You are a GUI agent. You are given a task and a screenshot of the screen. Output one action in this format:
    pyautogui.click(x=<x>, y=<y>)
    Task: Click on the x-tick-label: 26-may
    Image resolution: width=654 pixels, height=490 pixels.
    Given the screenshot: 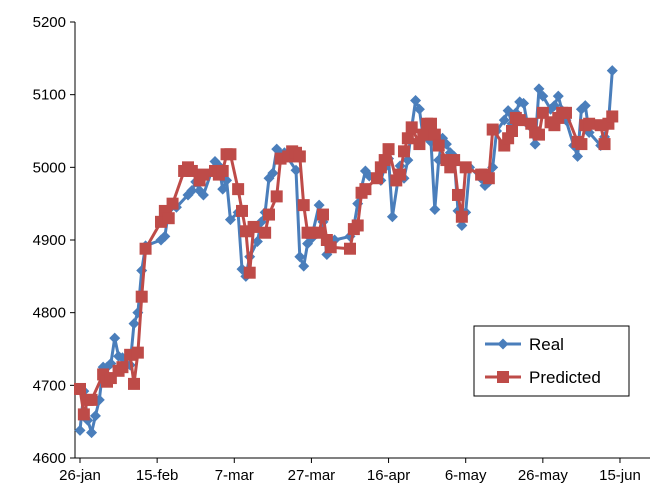 What is the action you would take?
    pyautogui.click(x=543, y=475)
    